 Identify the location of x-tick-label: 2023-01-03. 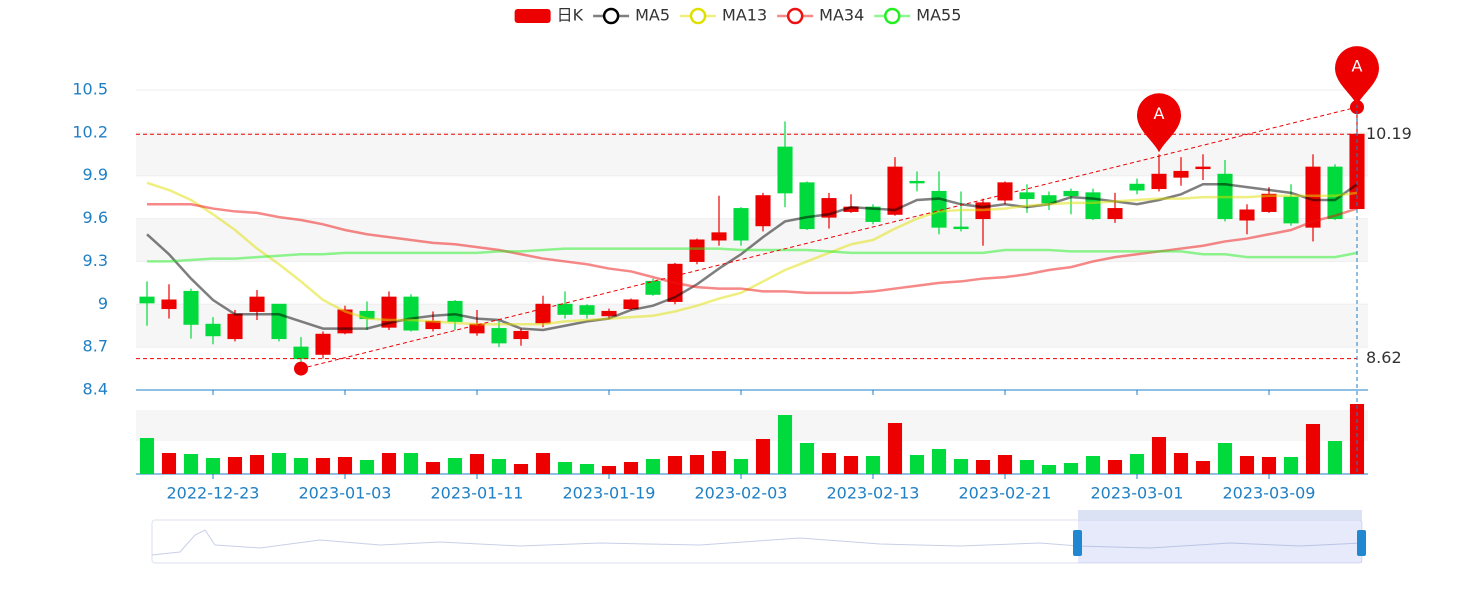
(345, 493).